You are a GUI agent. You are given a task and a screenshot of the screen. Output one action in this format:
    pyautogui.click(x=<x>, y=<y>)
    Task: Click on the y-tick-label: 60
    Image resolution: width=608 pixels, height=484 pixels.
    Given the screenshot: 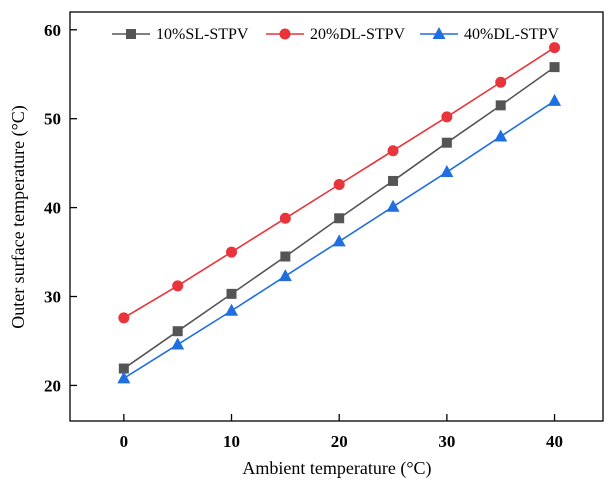 What is the action you would take?
    pyautogui.click(x=52, y=30)
    